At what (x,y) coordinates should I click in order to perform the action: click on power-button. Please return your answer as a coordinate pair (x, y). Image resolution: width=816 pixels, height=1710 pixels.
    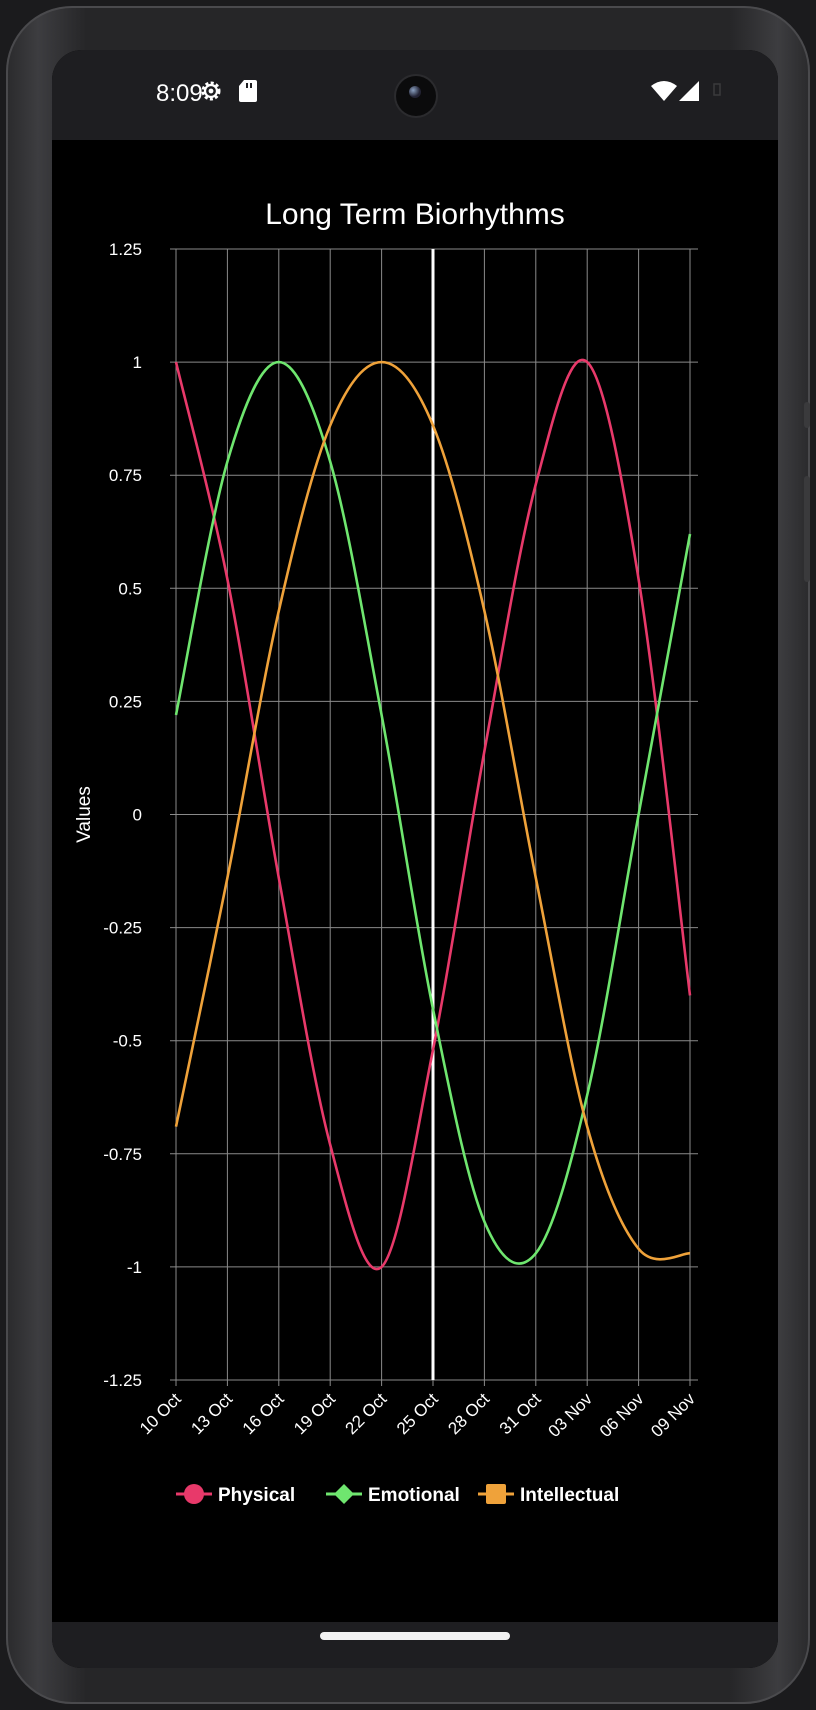
    Looking at the image, I should click on (807, 415).